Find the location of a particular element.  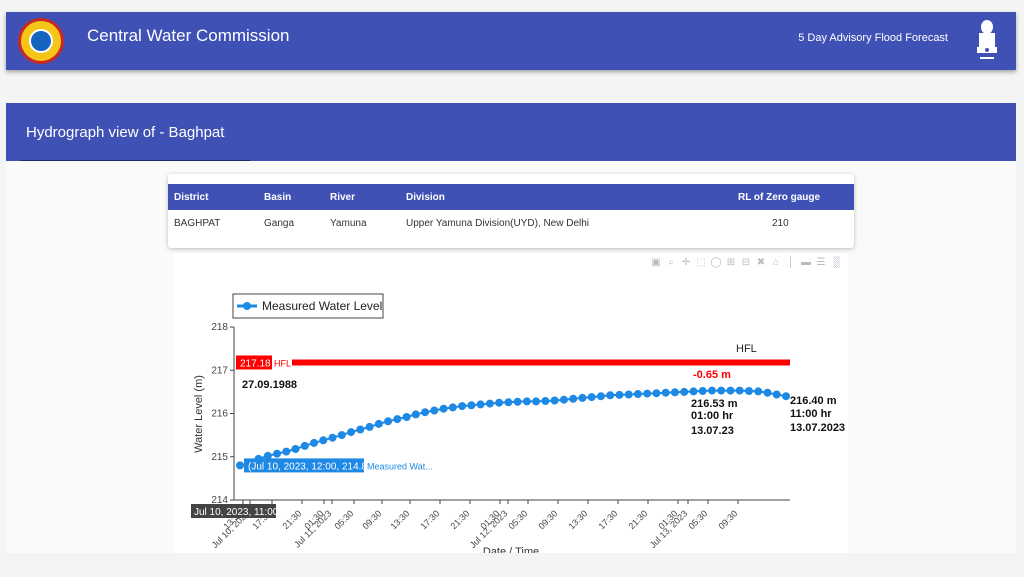

peak-date: 13.07.23 is located at coordinates (712, 431).